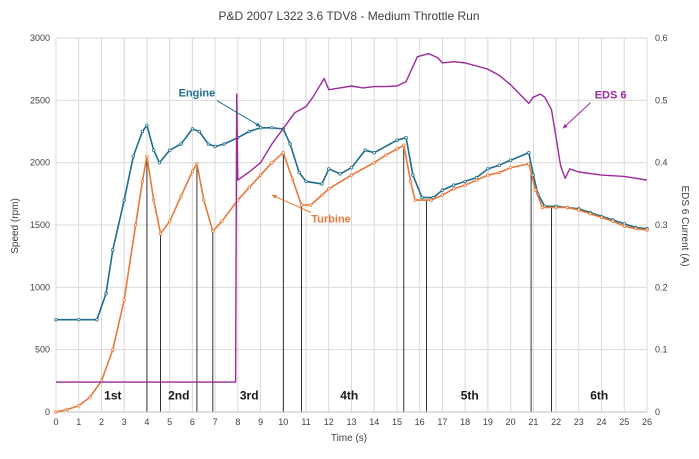  What do you see at coordinates (192, 422) in the screenshot?
I see `x-tick-label: 6` at bounding box center [192, 422].